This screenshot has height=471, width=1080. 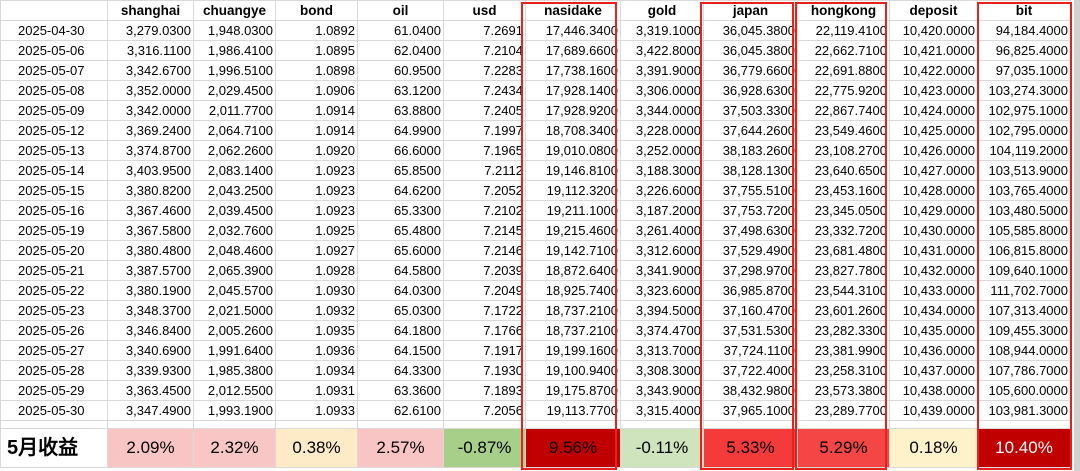 I want to click on return-cell-hongkong: 5.29%, so click(x=843, y=448).